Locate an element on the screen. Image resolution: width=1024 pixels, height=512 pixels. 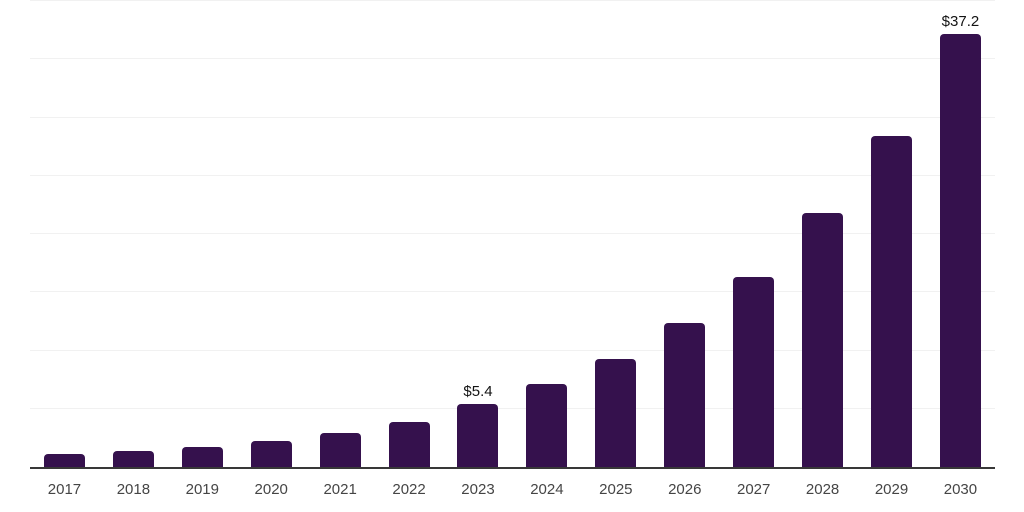
value-label-2030: $37.2 is located at coordinates (960, 21).